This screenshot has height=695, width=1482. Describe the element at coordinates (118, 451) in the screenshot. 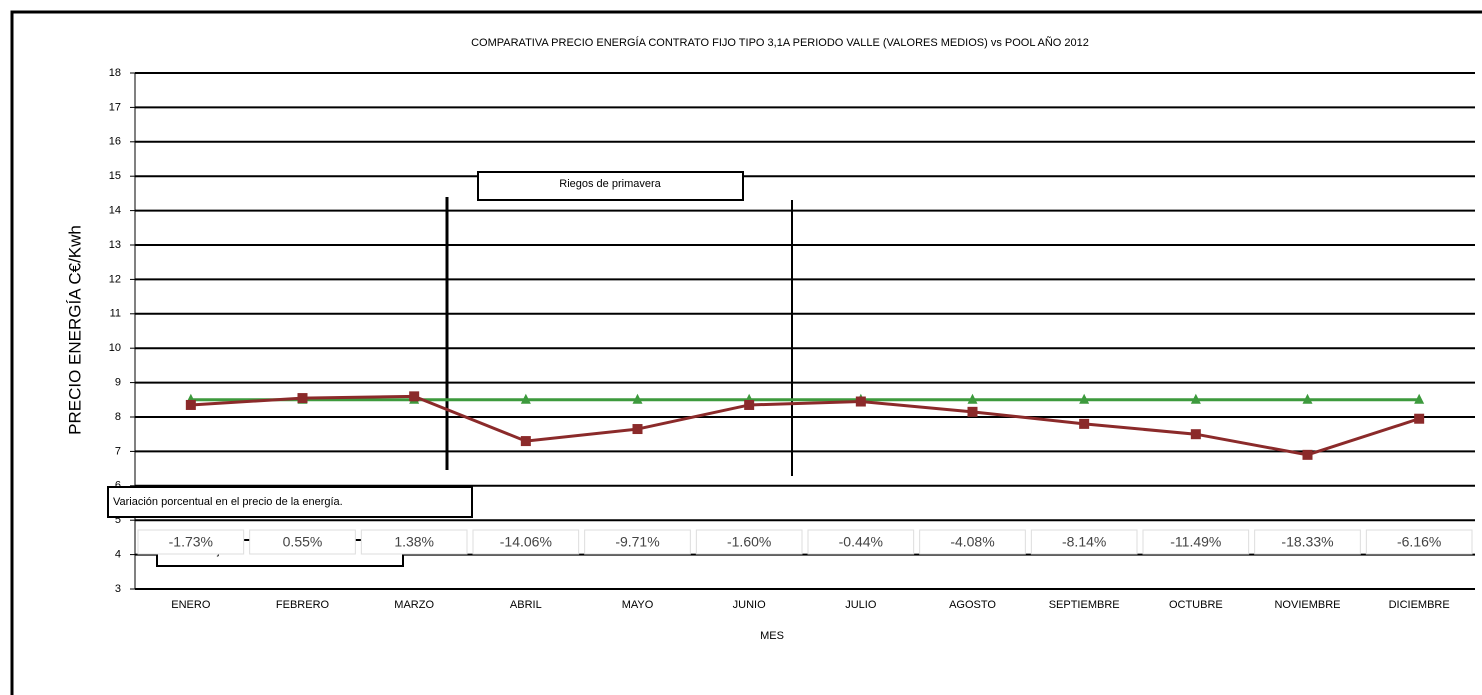

I see `y-tick-label: 7` at that location.